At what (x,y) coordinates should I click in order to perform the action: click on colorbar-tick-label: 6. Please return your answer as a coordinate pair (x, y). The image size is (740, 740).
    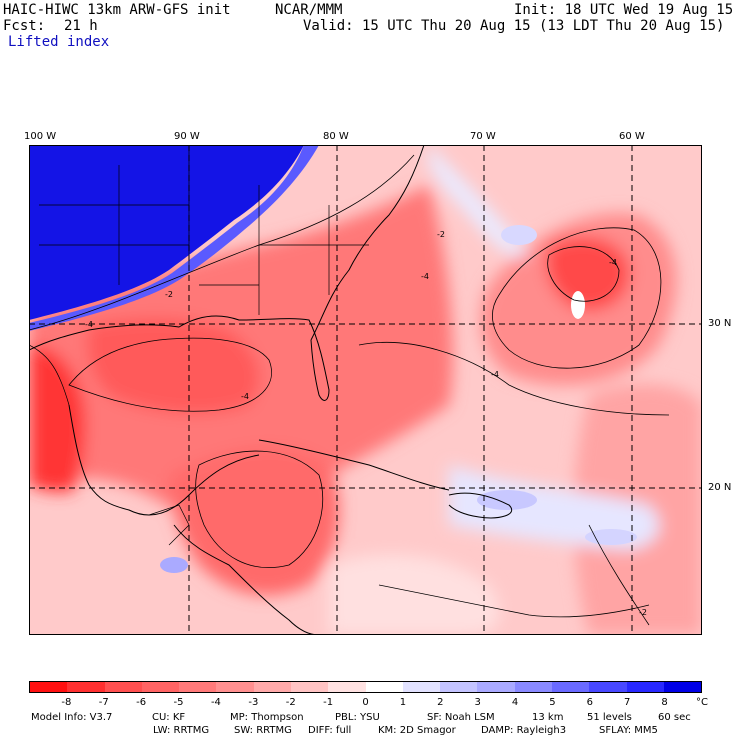
    Looking at the image, I should click on (590, 702).